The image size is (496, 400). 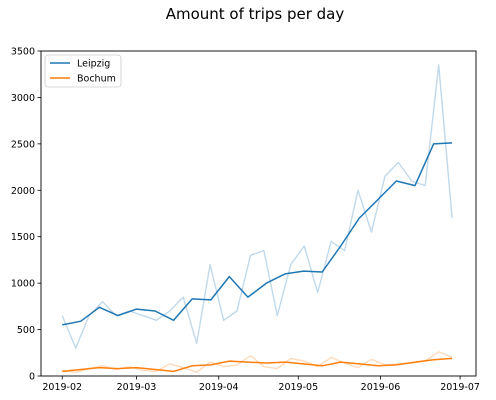 What do you see at coordinates (96, 79) in the screenshot?
I see `legend-label-bochum: Bochum` at bounding box center [96, 79].